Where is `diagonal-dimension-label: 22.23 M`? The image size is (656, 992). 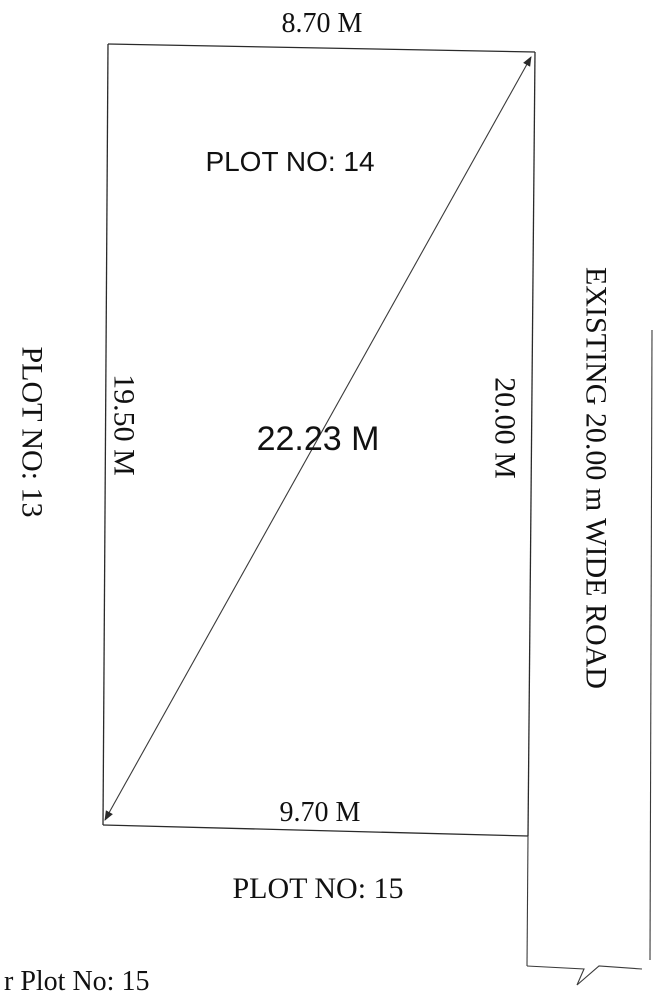
diagonal-dimension-label: 22.23 M is located at coordinates (318, 439).